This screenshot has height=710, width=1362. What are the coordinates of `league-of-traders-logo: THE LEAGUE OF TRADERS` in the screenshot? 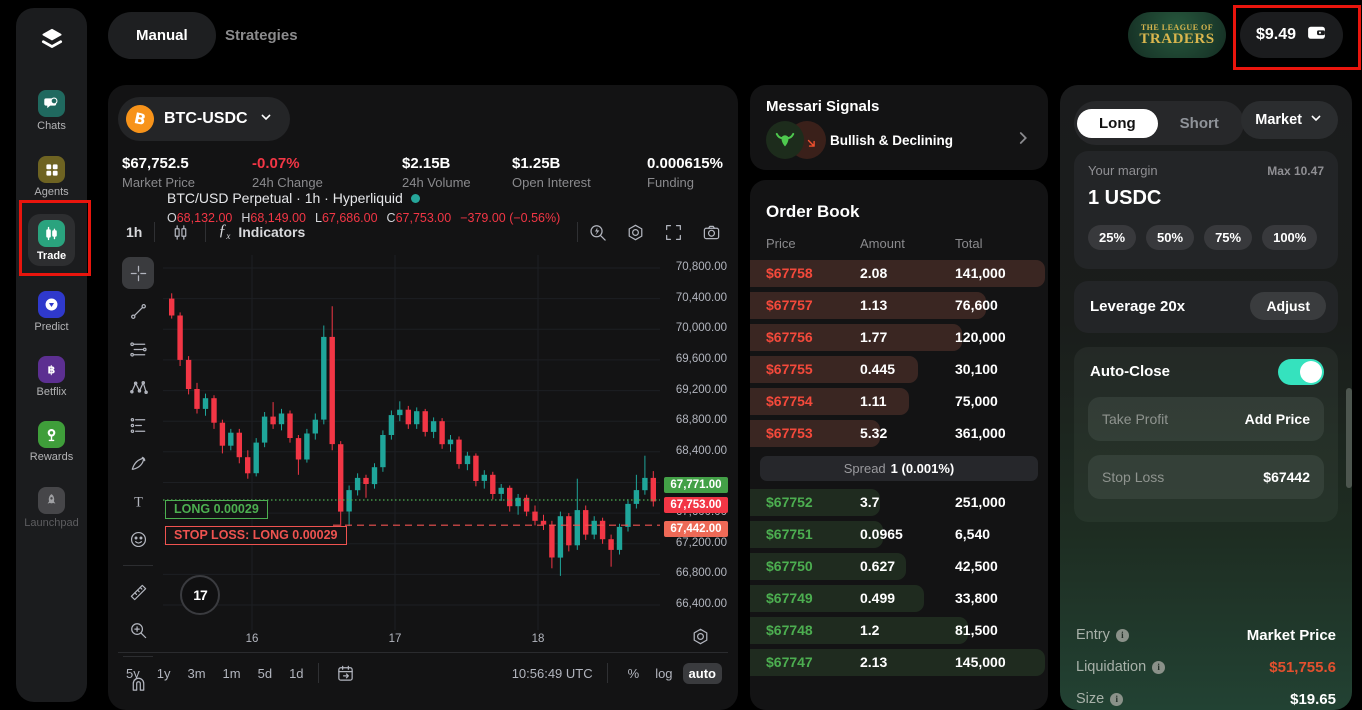 It's located at (1177, 35).